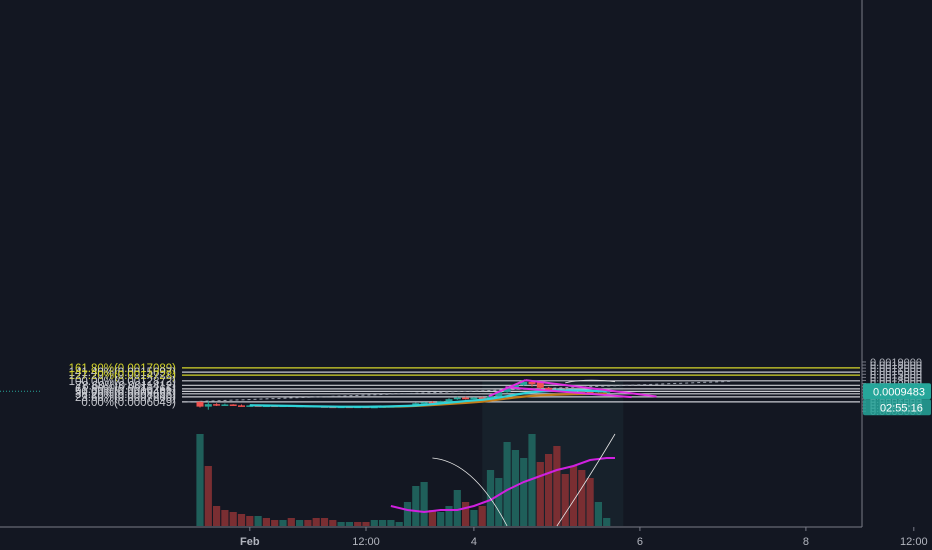 Image resolution: width=932 pixels, height=550 pixels. I want to click on fib-label-8: 23.60%(0.0007660), so click(125, 398).